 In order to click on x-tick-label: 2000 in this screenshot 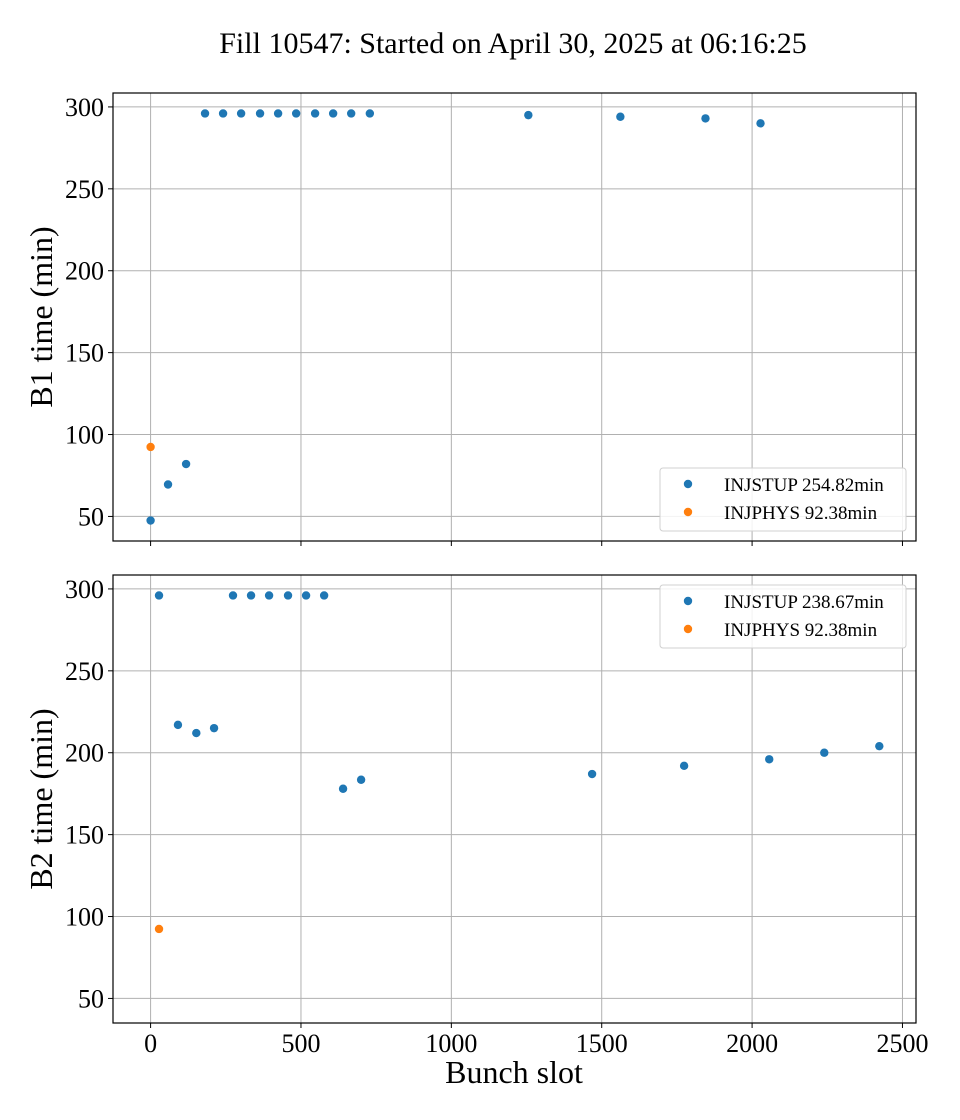, I will do `click(752, 1043)`.